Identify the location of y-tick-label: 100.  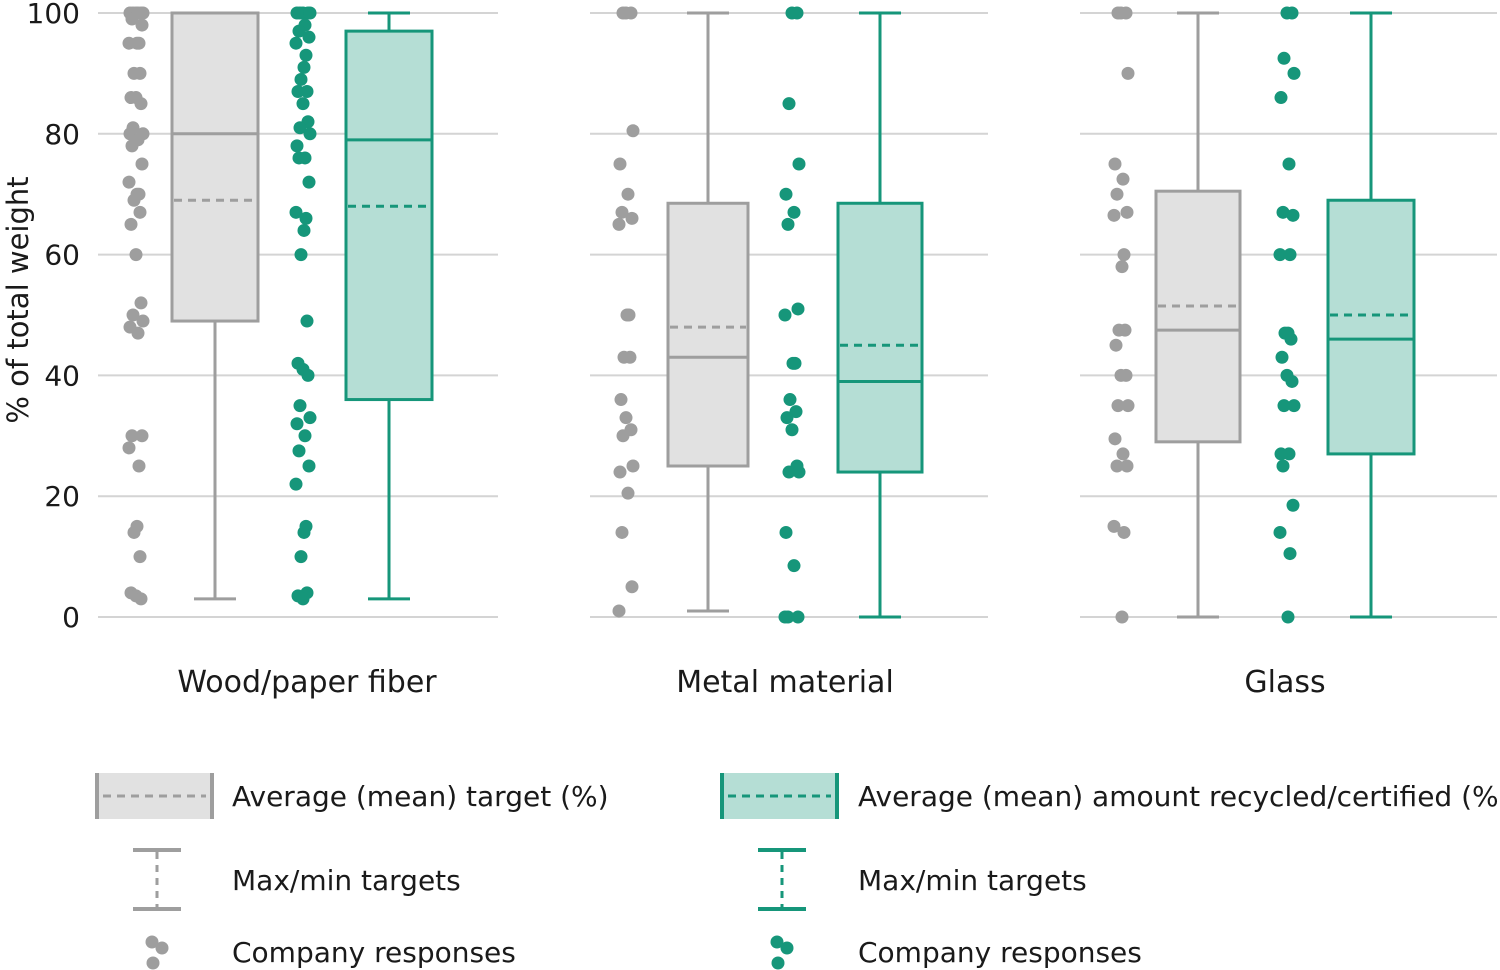
(53, 15).